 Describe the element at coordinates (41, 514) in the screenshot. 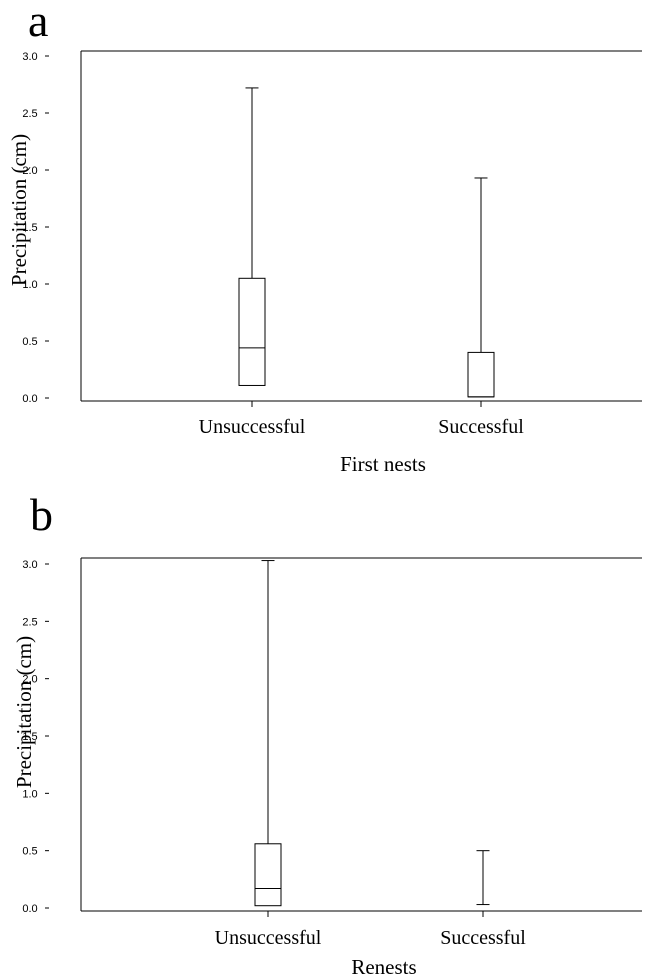

I see `panel-label: b` at that location.